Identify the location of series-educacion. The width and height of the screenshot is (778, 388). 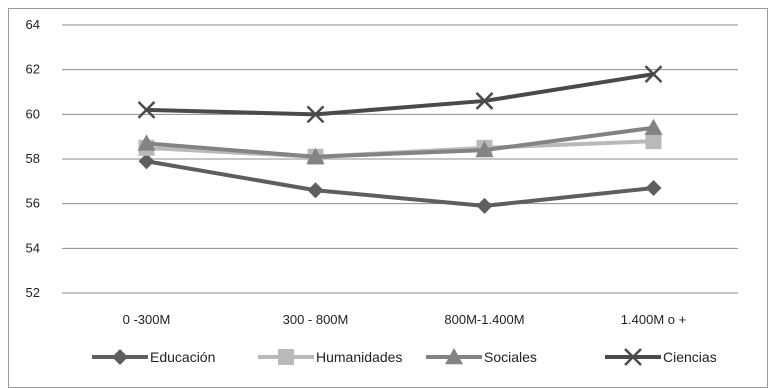
(400, 183).